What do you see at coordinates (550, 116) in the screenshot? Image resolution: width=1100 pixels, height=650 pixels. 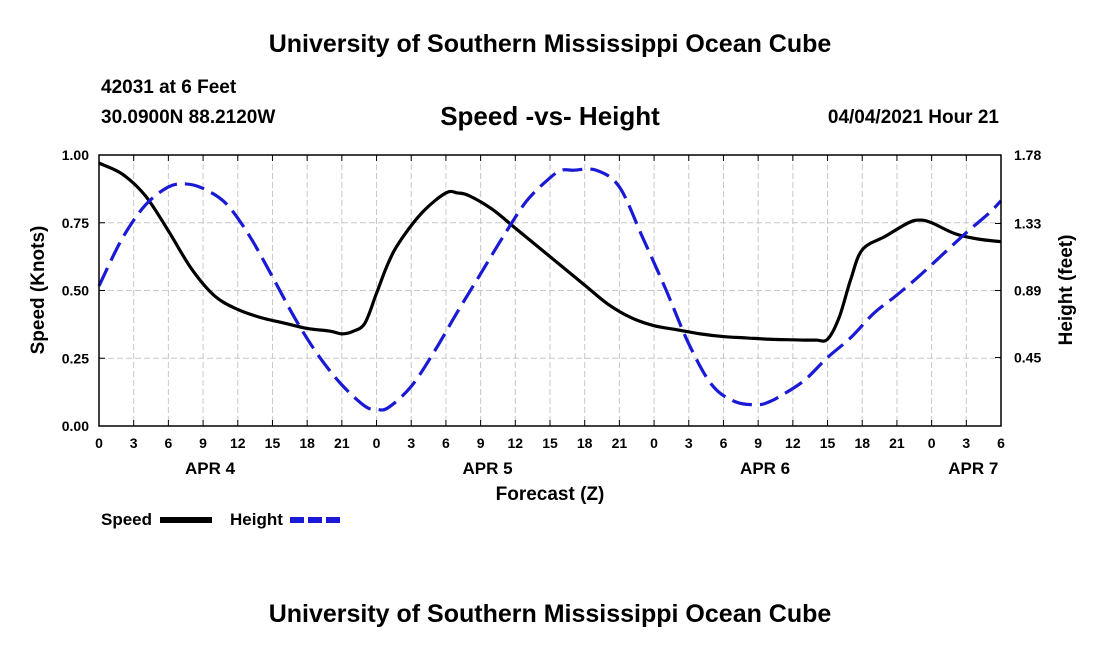 I see `chart-subtitle: Speed -vs- Height` at bounding box center [550, 116].